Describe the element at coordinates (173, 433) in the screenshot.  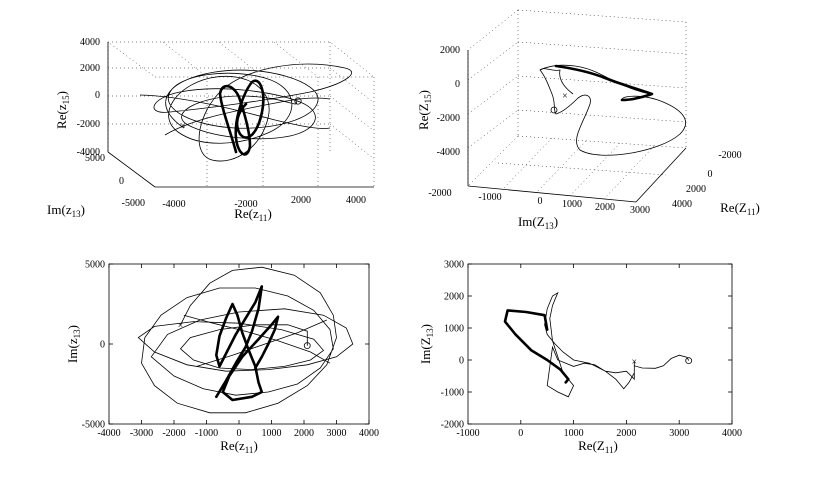
I see `bl-x-tick-label: -2000` at that location.